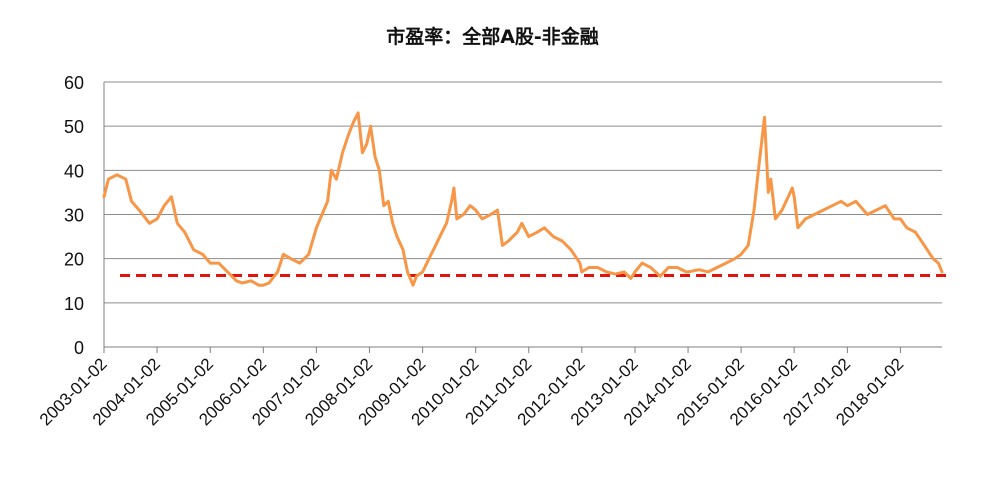  What do you see at coordinates (74, 171) in the screenshot?
I see `y-tick-label: 40` at bounding box center [74, 171].